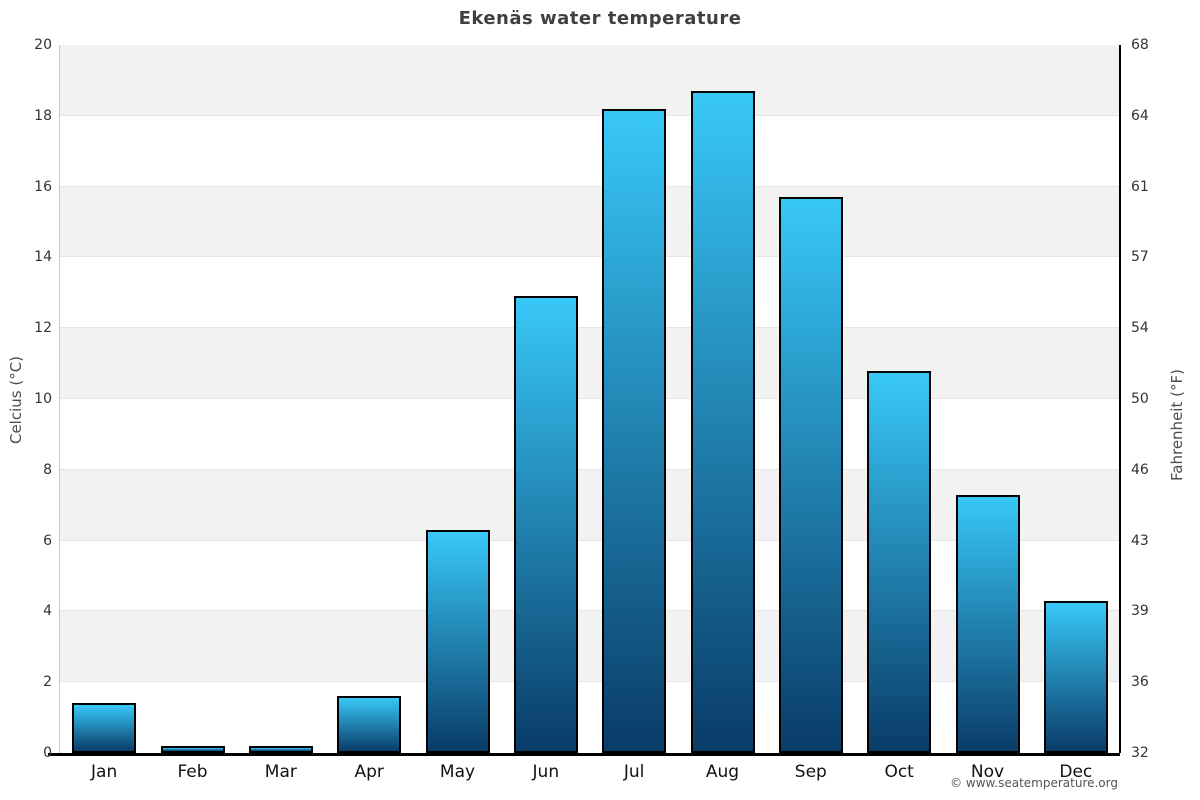  I want to click on ytick-fahrenheit-64: 64, so click(1140, 115).